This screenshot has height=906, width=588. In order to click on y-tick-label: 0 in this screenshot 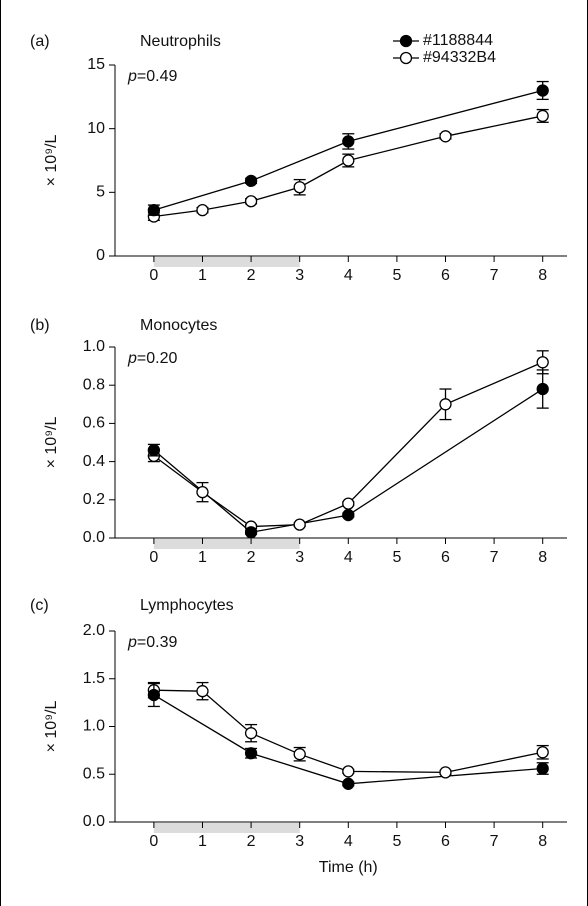, I will do `click(100, 255)`.